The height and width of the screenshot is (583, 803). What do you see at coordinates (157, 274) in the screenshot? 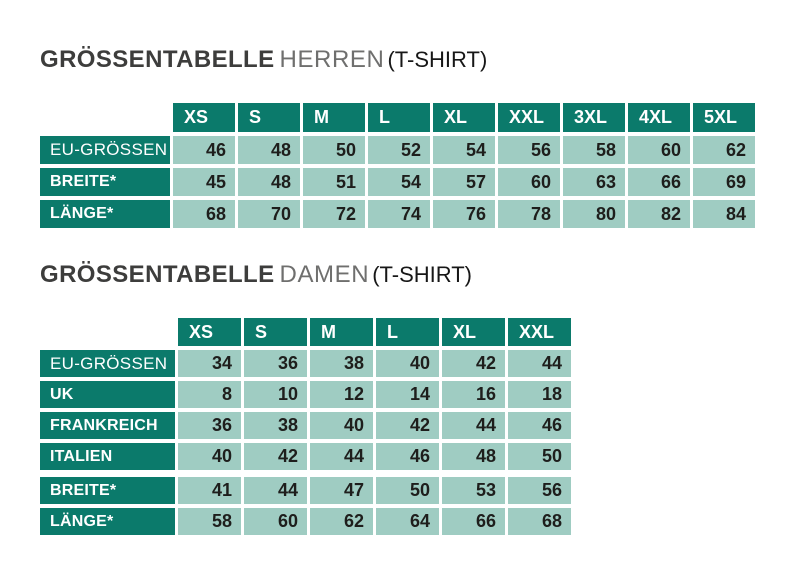
I see `title-main-damen: GRÖSSENTABELLE` at bounding box center [157, 274].